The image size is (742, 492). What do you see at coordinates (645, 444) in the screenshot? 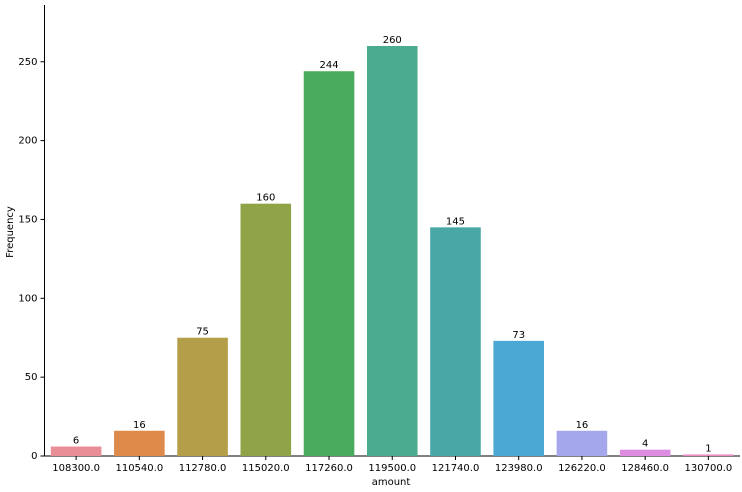
I see `data-label: 4` at bounding box center [645, 444].